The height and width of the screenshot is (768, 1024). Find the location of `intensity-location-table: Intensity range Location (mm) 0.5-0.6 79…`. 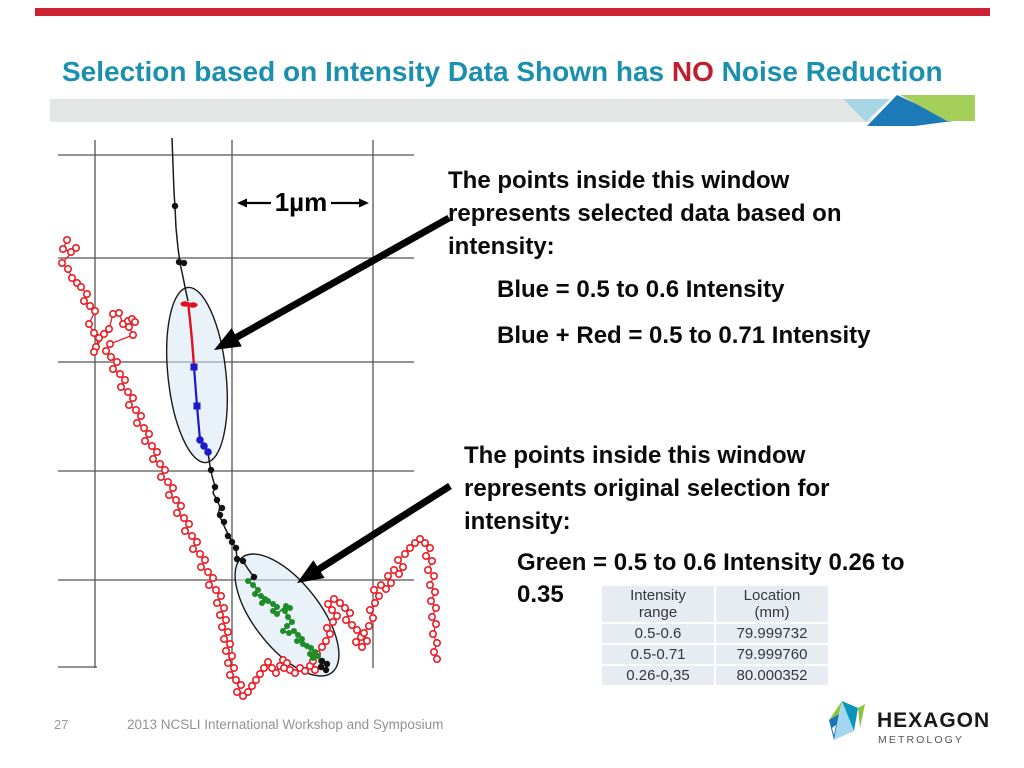

intensity-location-table: Intensity range Location (mm) 0.5-0.6 79… is located at coordinates (715, 635).